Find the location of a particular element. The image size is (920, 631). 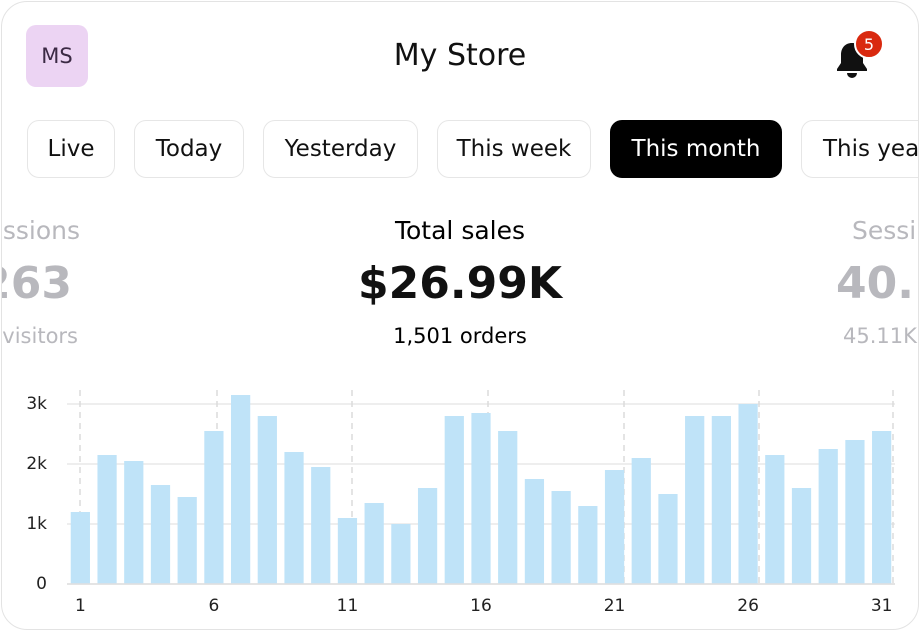

filter-chip: This year is located at coordinates (859, 149).